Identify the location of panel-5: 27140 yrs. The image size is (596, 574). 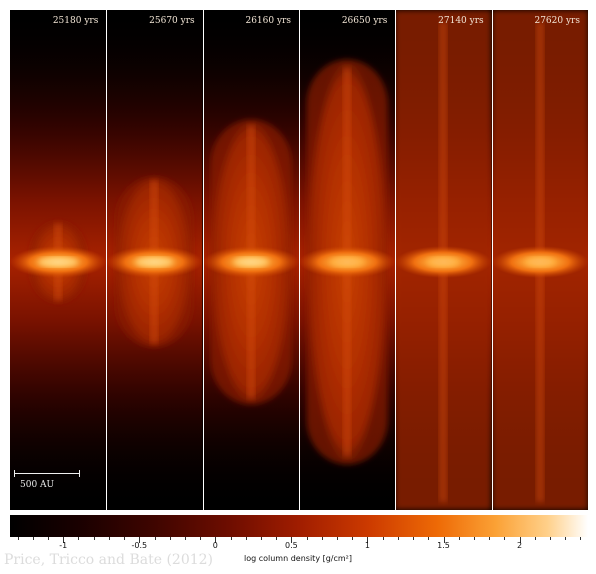
(443, 260).